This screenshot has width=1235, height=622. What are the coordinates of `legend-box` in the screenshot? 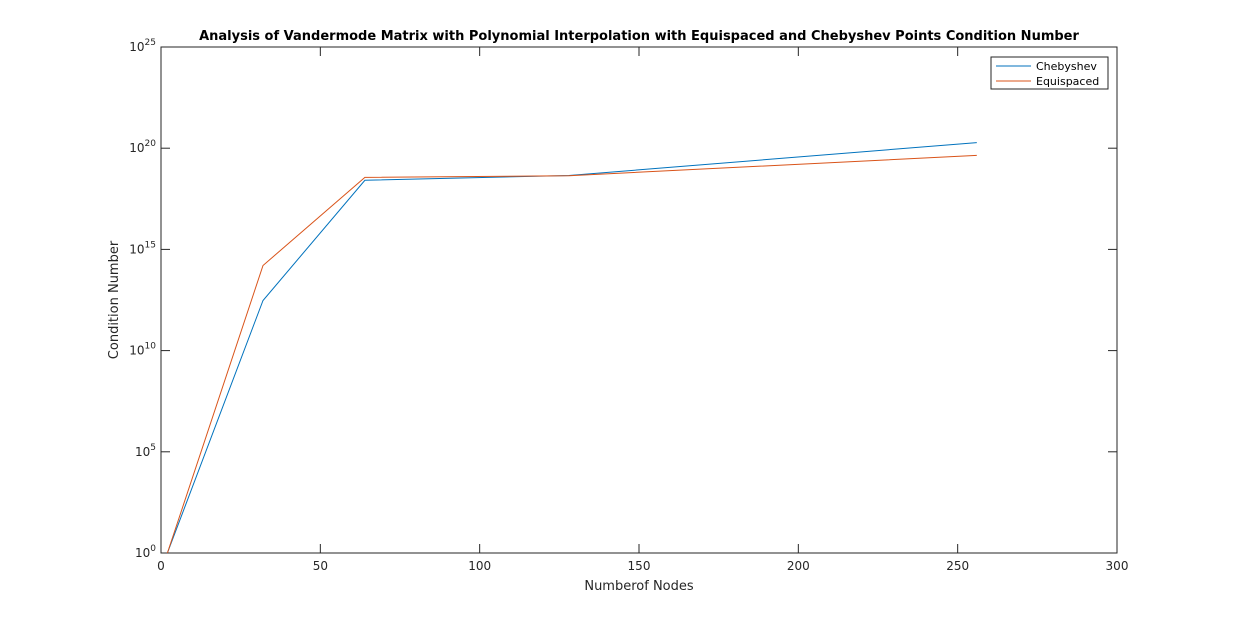 It's located at (1049, 73).